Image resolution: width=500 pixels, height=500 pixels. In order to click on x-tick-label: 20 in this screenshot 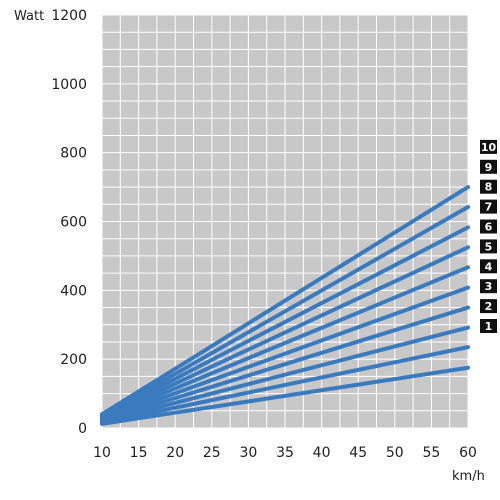, I will do `click(175, 453)`.